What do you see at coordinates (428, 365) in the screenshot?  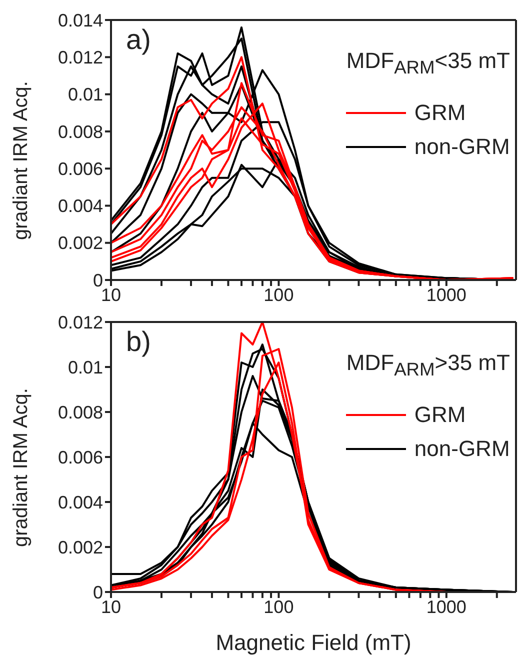 I see `legend-title: MDF$_{ARM}$>35 mT` at bounding box center [428, 365].